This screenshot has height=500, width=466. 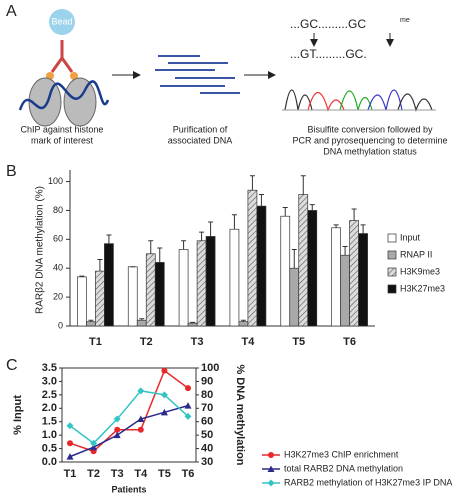 I want to click on x-tick-label: T1, so click(x=95, y=342).